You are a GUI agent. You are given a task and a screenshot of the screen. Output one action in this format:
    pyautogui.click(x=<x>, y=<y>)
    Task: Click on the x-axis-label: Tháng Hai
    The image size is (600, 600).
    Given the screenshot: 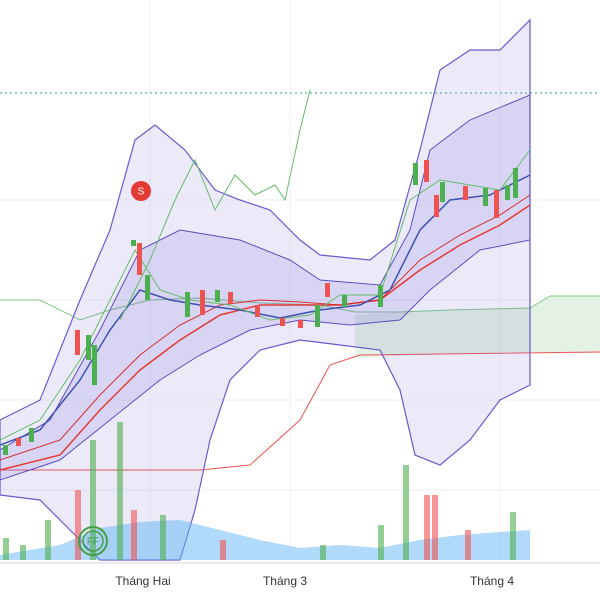 What is the action you would take?
    pyautogui.click(x=142, y=581)
    